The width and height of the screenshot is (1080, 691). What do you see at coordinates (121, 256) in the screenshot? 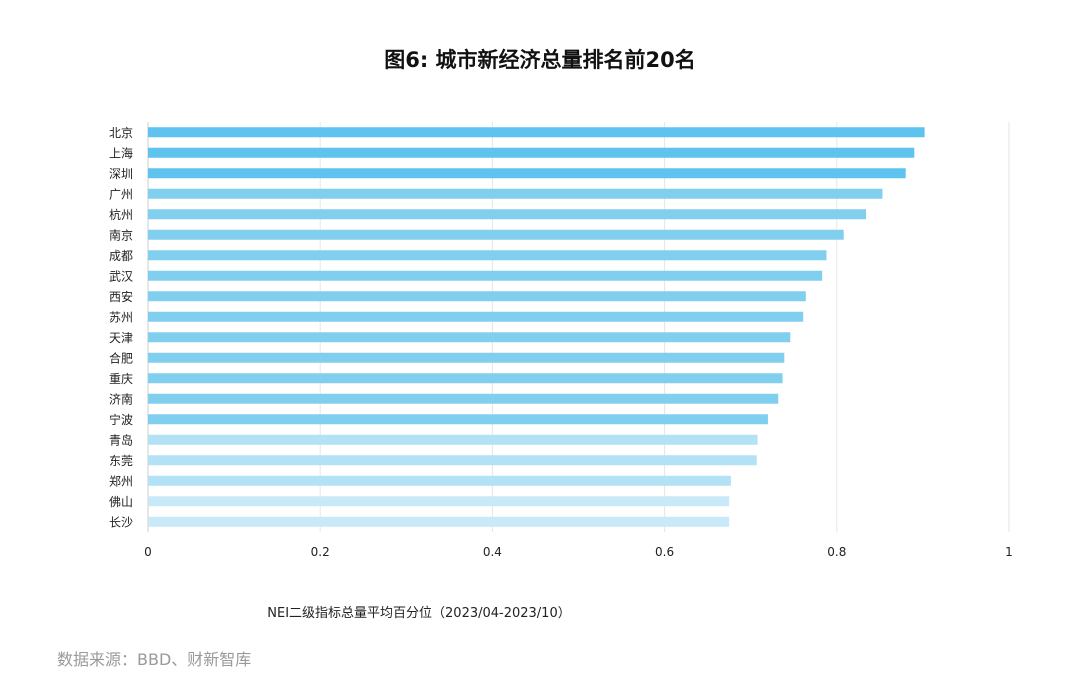
I see `category-label: 成都` at bounding box center [121, 256].